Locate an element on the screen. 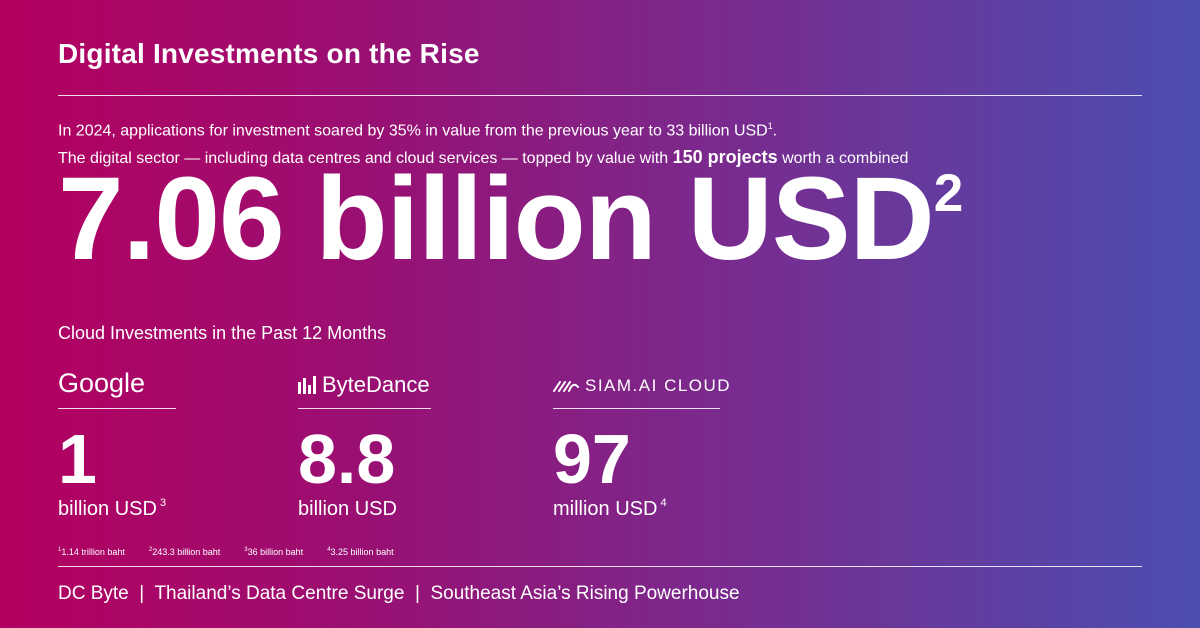 This screenshot has height=628, width=1200. google-divider is located at coordinates (117, 408).